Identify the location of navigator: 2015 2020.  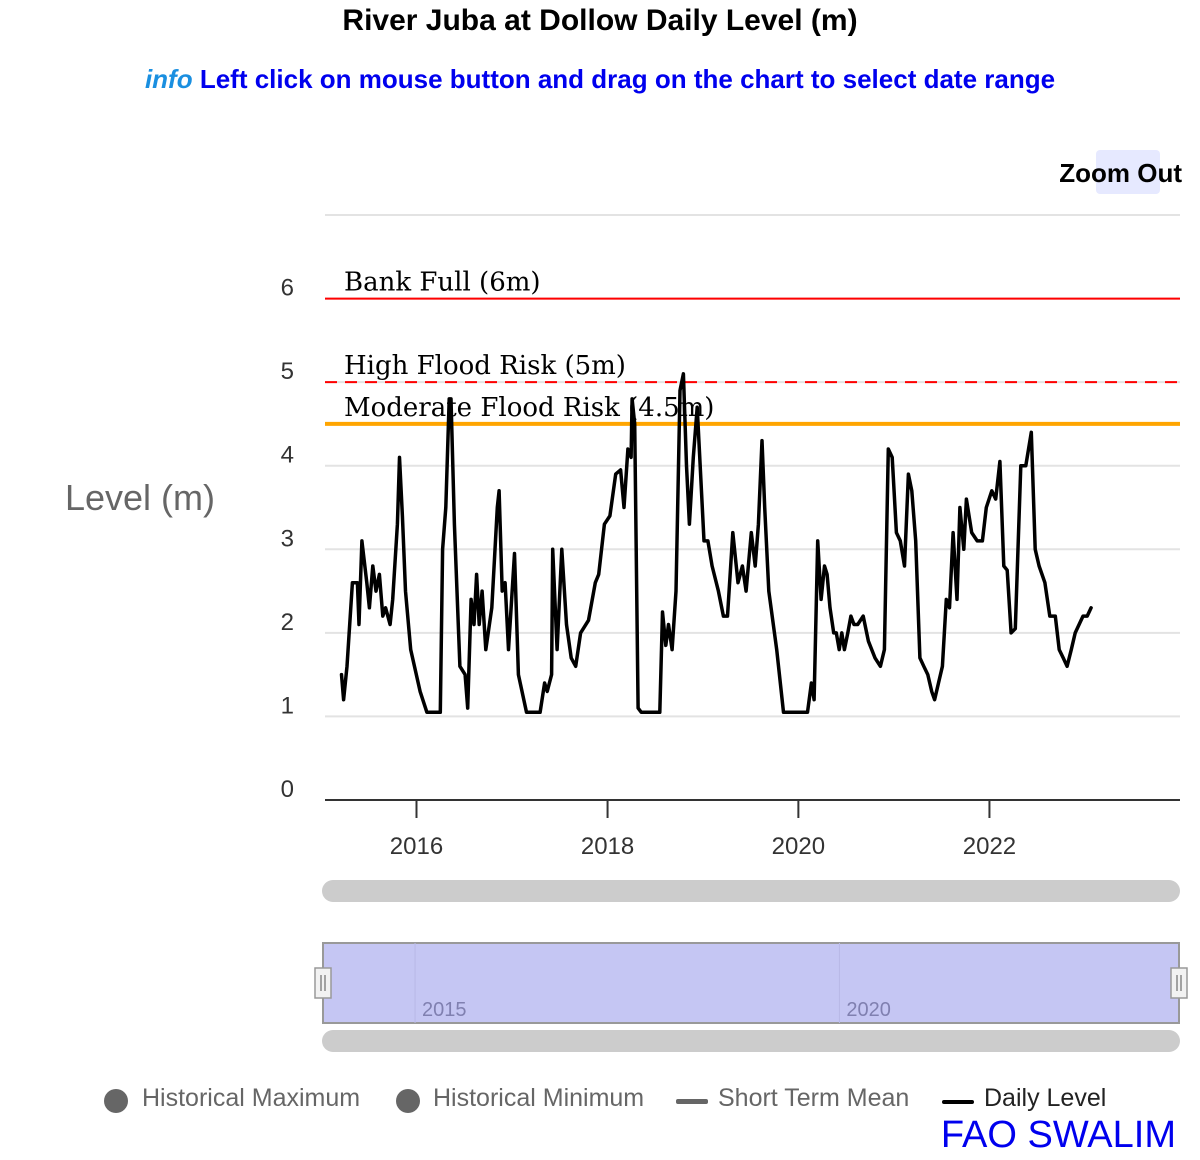
(751, 966).